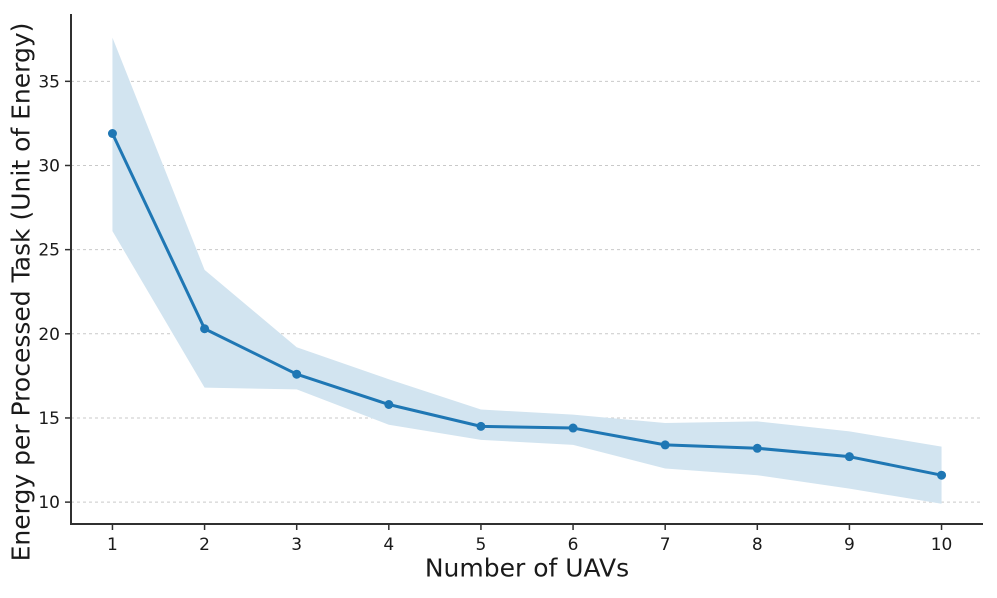 This screenshot has width=997, height=598. I want to click on x-tick-label: 1, so click(112, 545).